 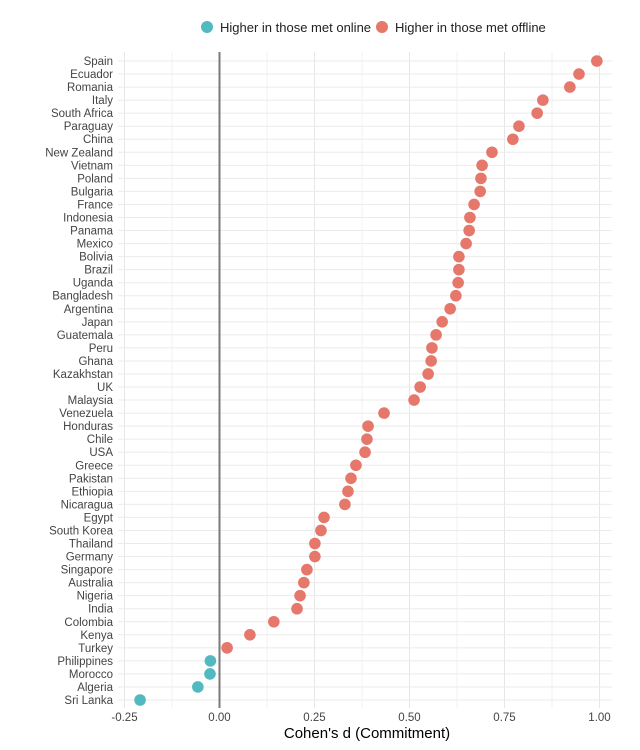 I want to click on y-tick-label: Germany, so click(x=90, y=558).